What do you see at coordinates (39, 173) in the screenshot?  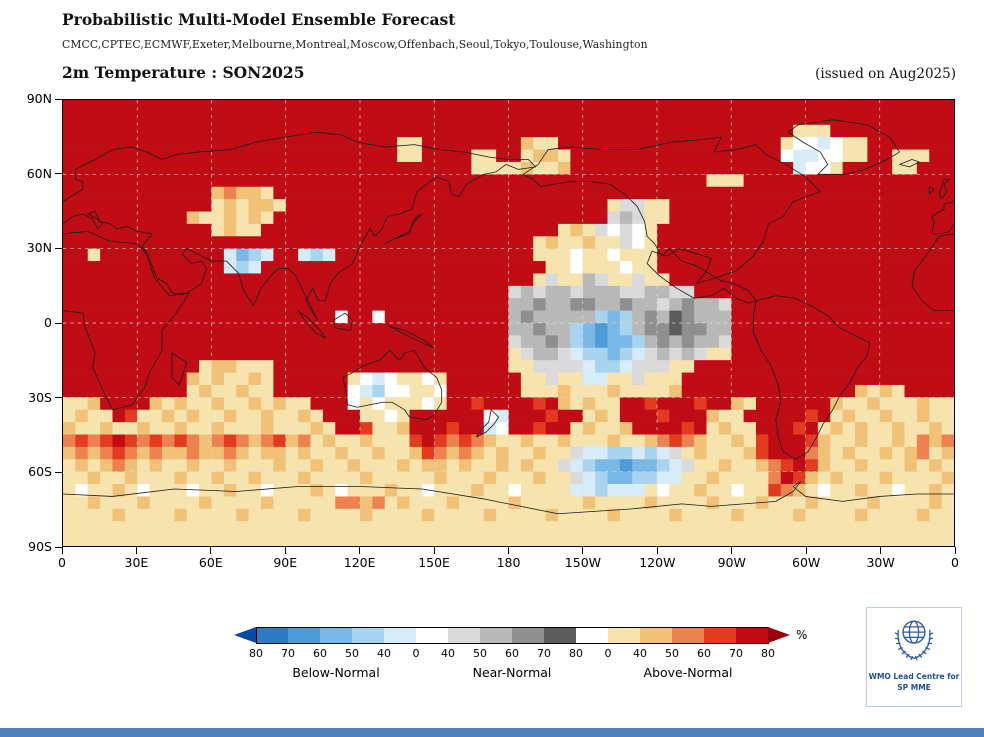 I see `lat-tick-label: 60N` at bounding box center [39, 173].